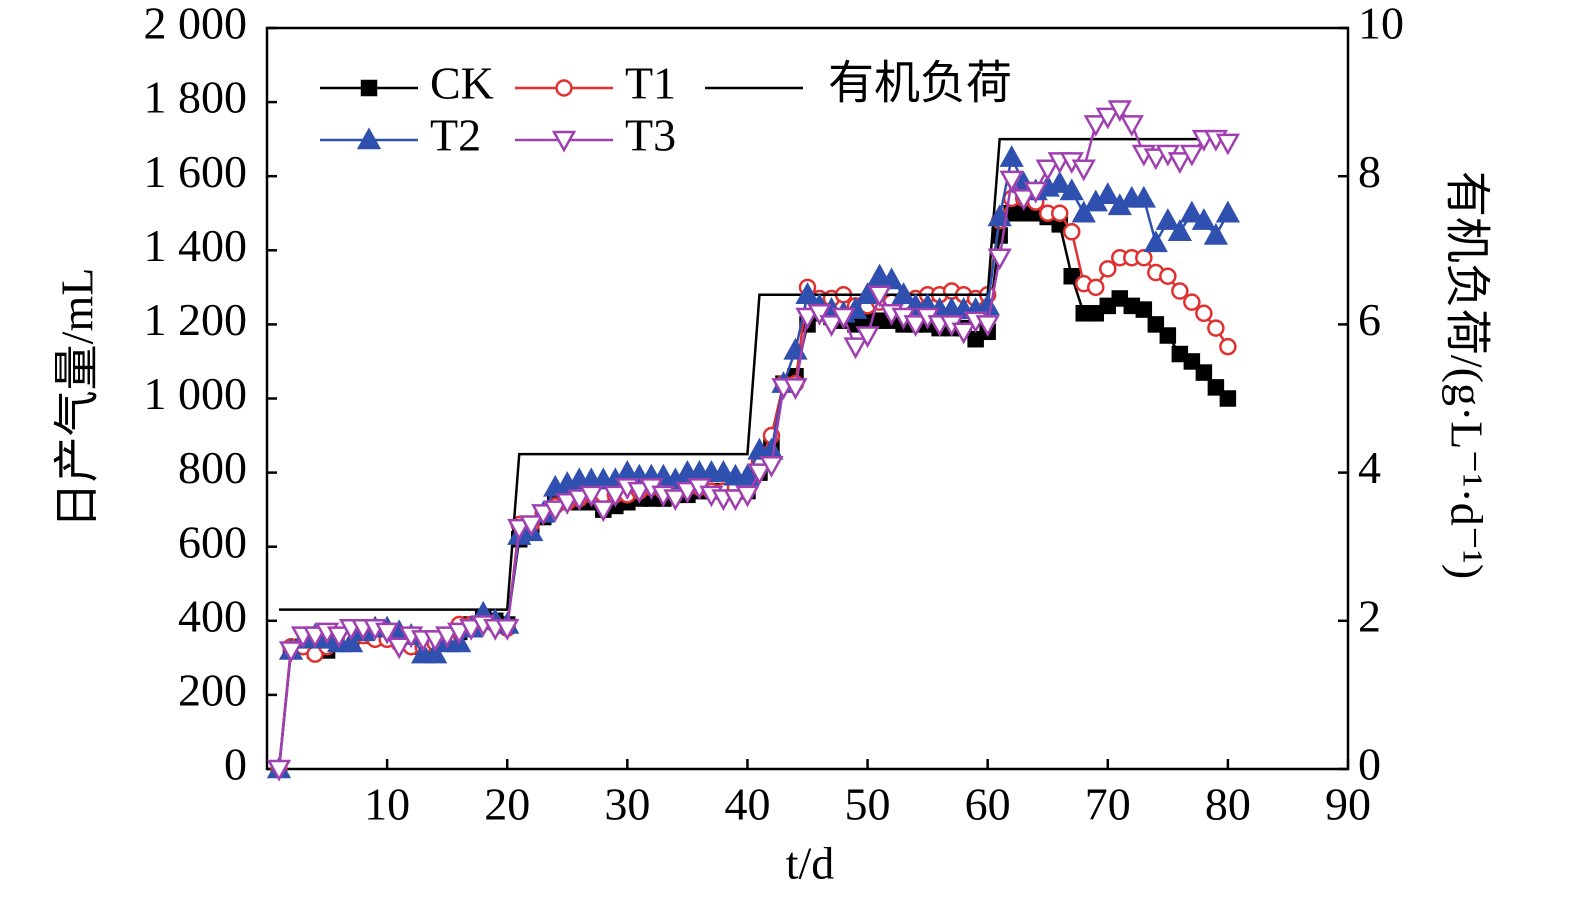  Describe the element at coordinates (1369, 615) in the screenshot. I see `y2-tick-label: 2` at that location.